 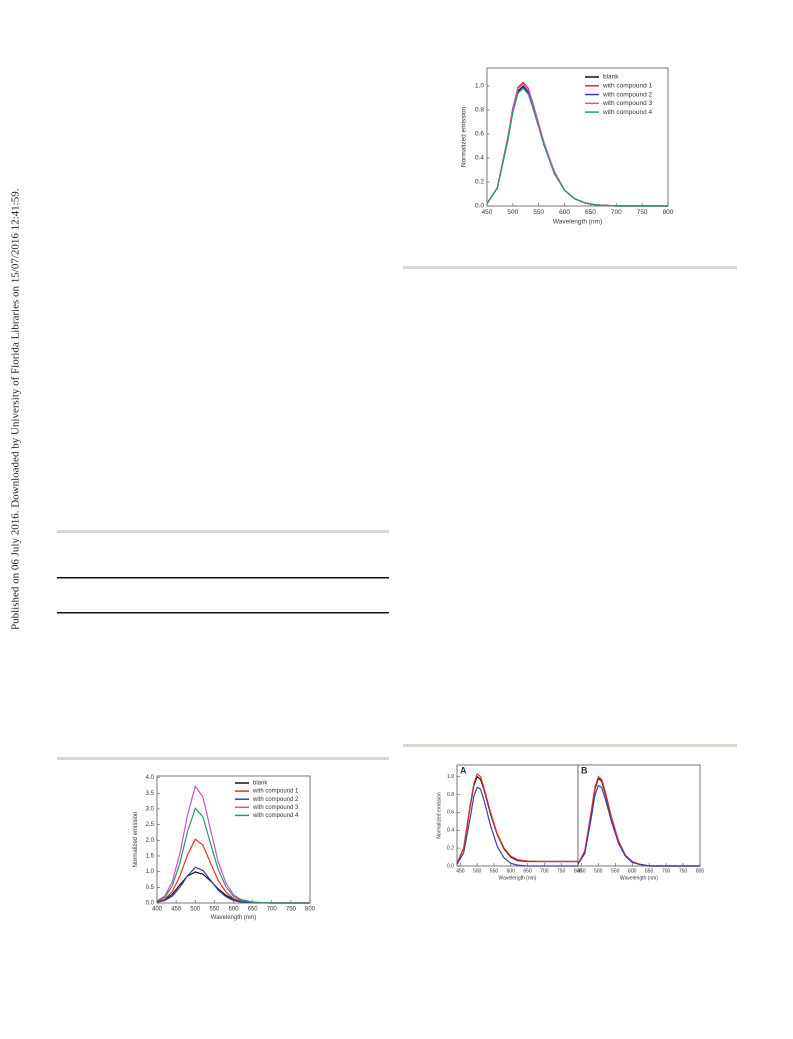 I want to click on y-tick-label: 3.5, so click(x=150, y=794).